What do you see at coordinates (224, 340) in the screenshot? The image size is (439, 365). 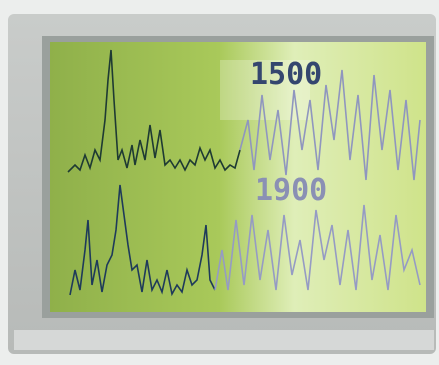 I see `bezel-lower` at bounding box center [224, 340].